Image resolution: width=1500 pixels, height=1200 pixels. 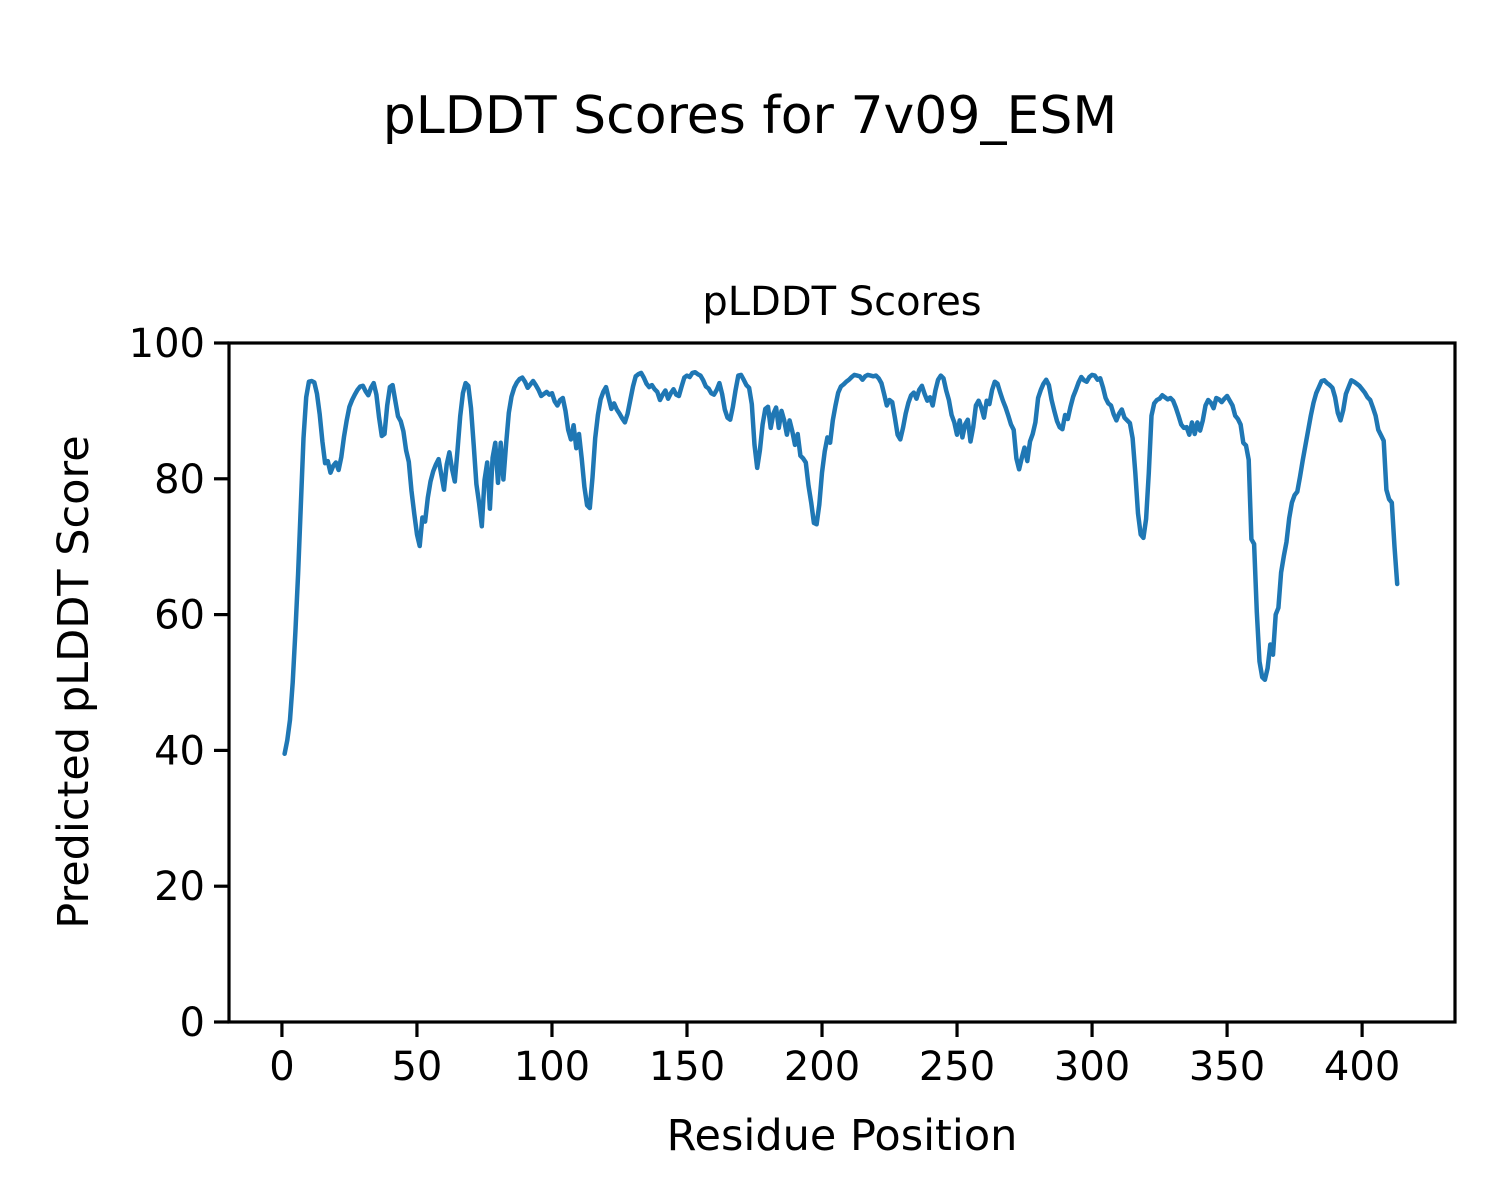 I want to click on figure-title: pLDDT Scores for 7v09_ESM, so click(x=750, y=116).